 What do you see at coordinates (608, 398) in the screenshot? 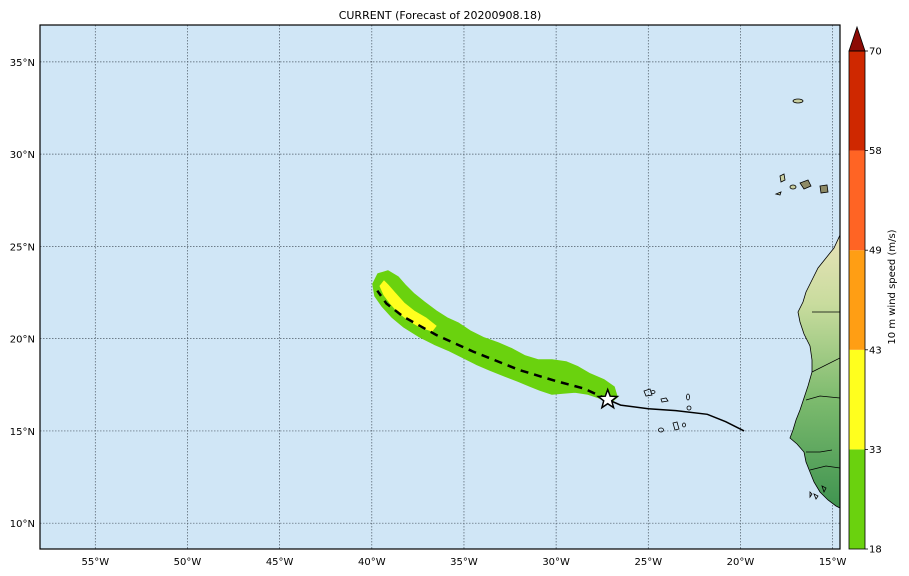
I see `star-icon` at bounding box center [608, 398].